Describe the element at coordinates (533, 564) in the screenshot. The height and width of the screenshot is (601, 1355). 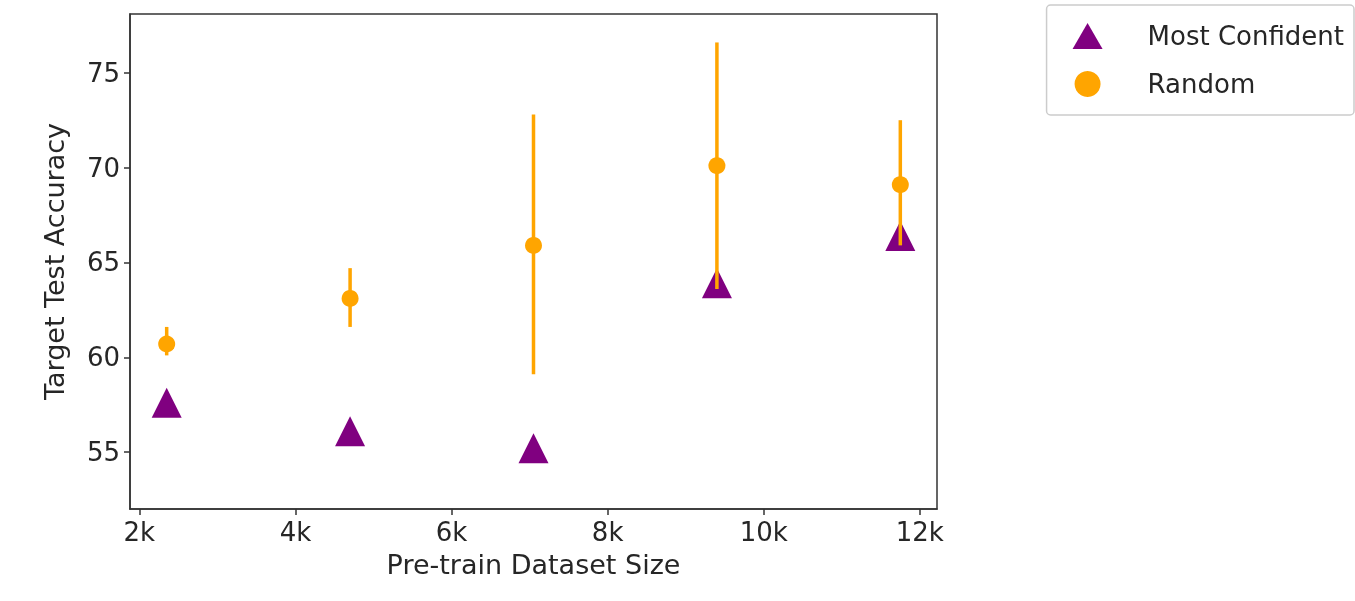
I see `x-axis-title: Pre-train Dataset Size` at that location.